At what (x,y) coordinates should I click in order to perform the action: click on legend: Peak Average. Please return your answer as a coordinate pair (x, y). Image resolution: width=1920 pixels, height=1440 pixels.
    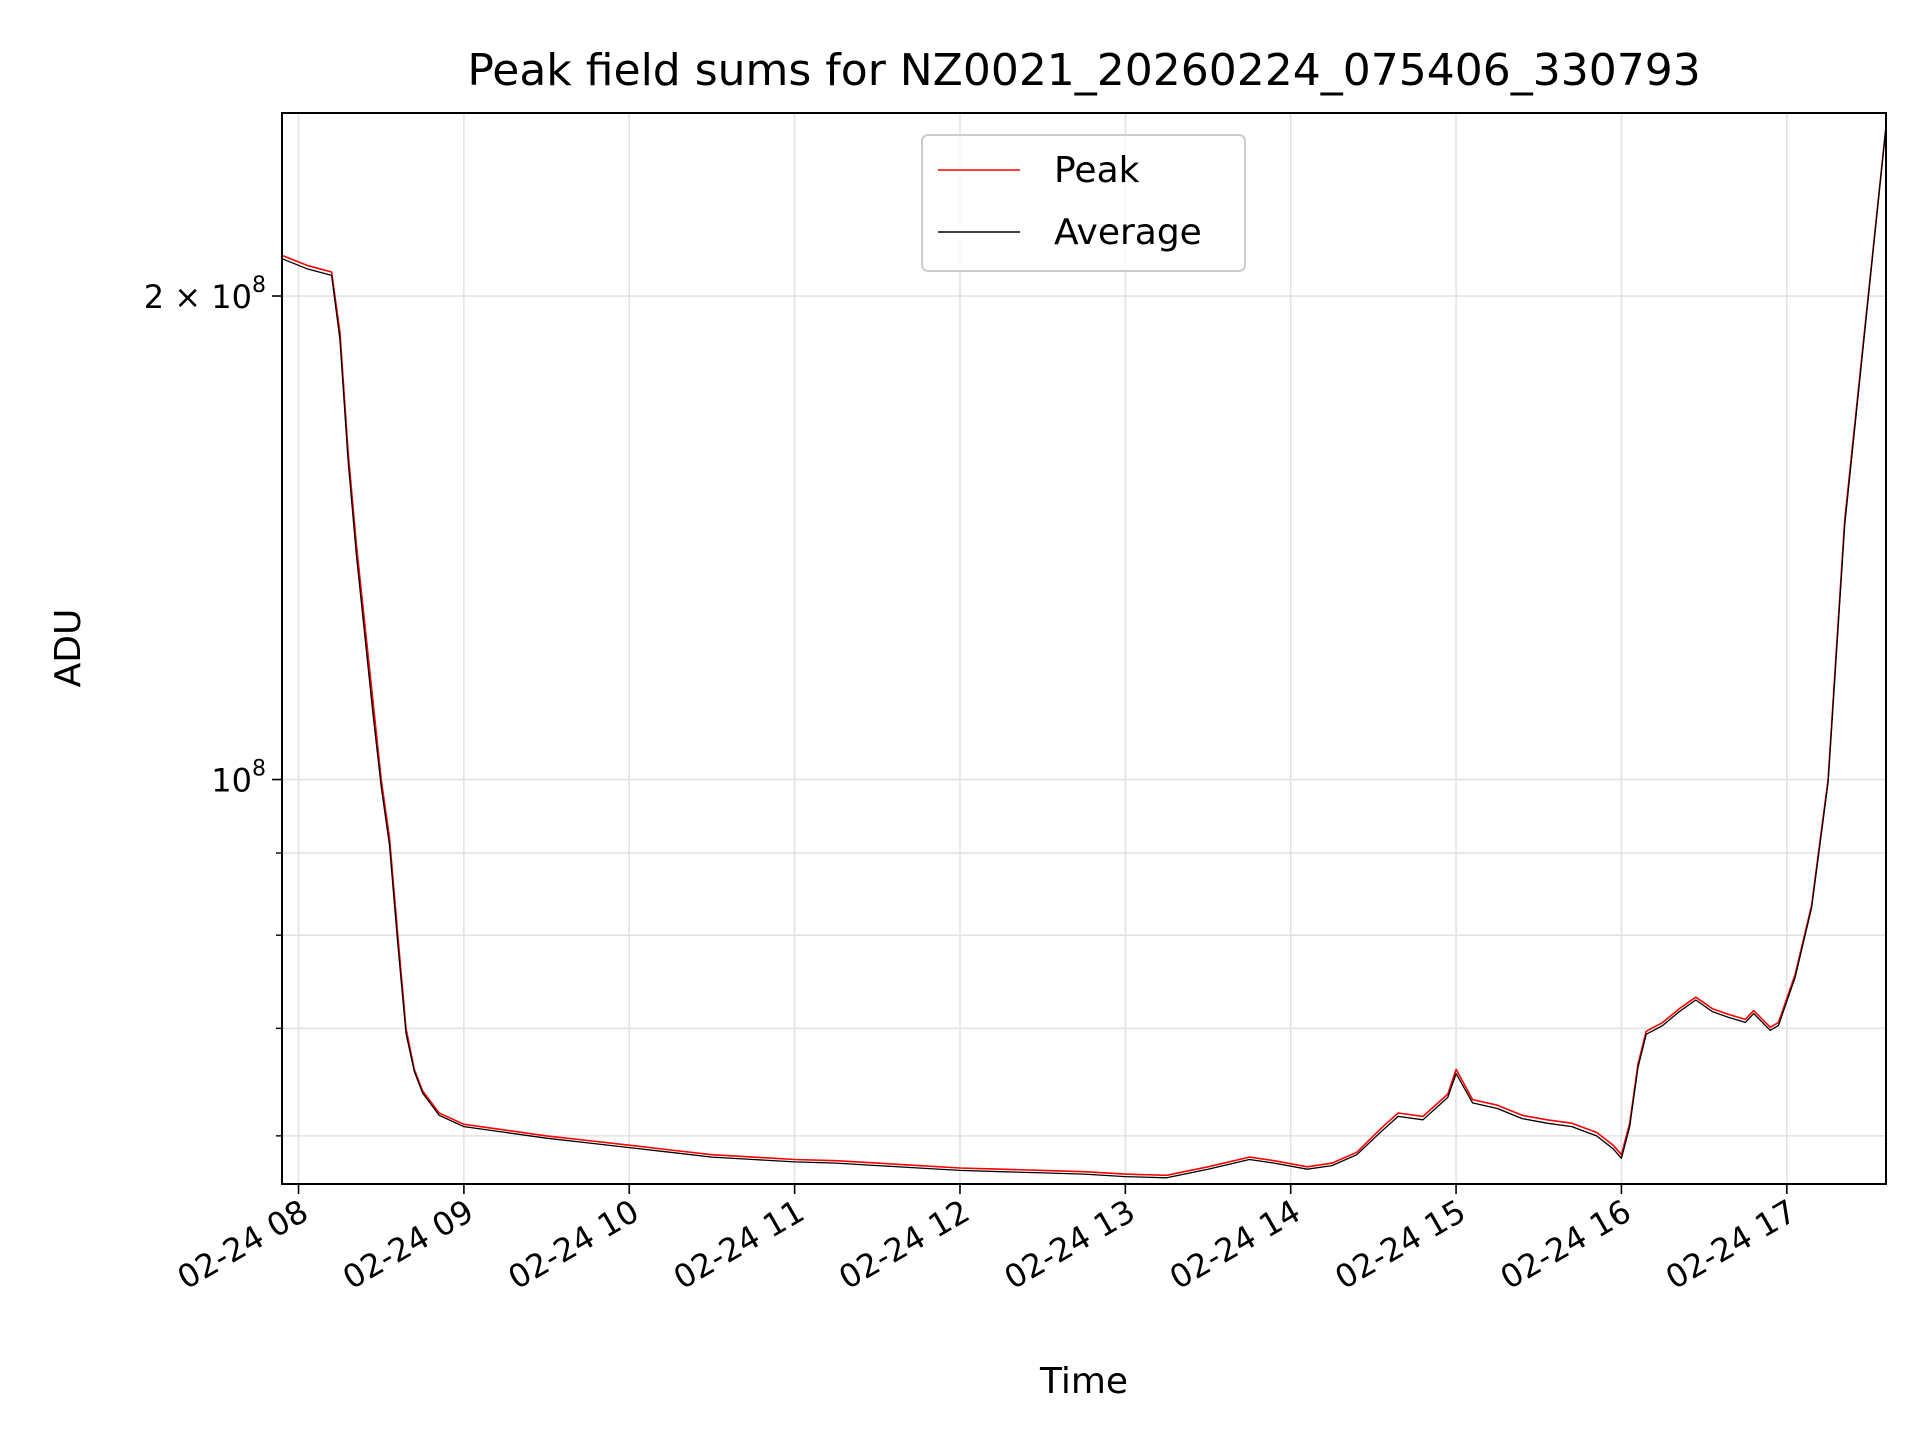
    Looking at the image, I should click on (1083, 203).